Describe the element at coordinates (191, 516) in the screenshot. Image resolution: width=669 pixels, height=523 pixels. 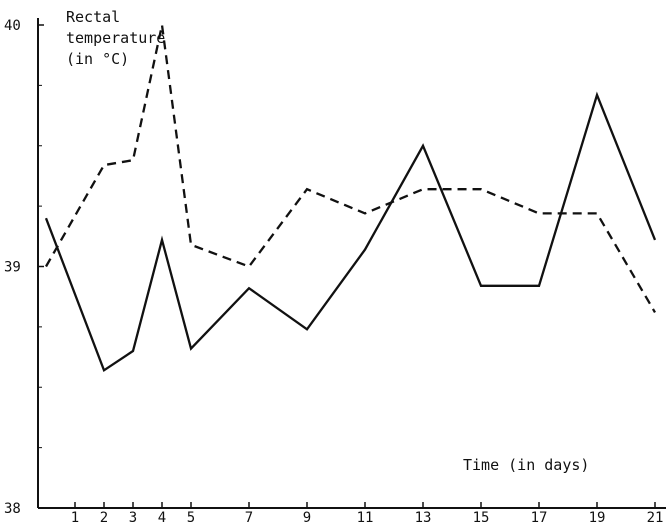
I see `x-tick-label: 5` at that location.